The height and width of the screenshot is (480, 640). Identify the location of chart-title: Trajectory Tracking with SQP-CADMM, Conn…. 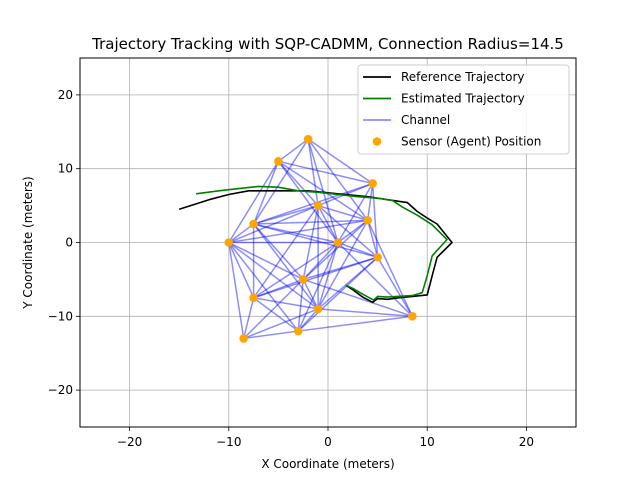
(327, 44).